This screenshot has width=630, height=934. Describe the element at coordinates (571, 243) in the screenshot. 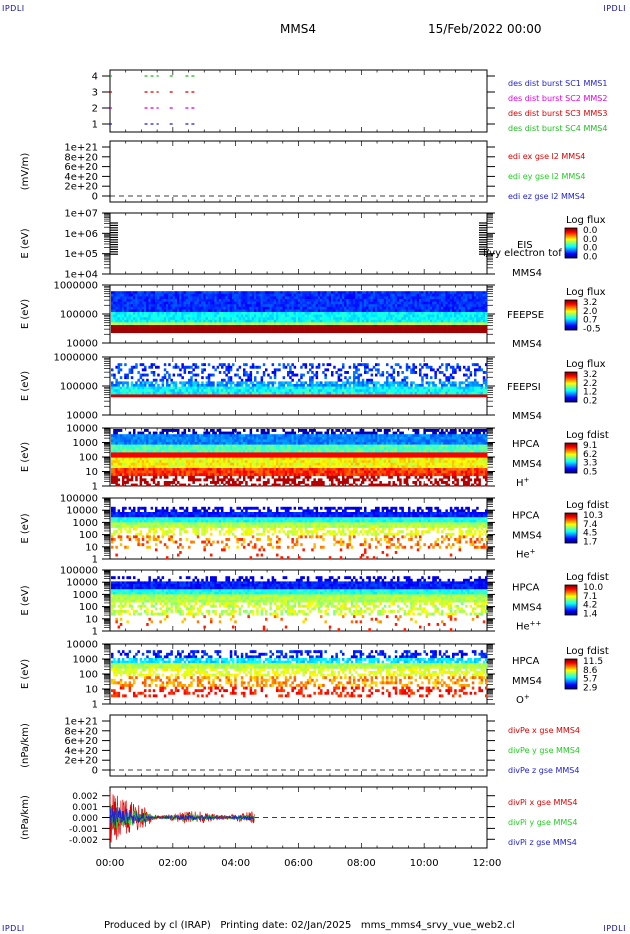

I see `eis-panel-colorbar` at that location.